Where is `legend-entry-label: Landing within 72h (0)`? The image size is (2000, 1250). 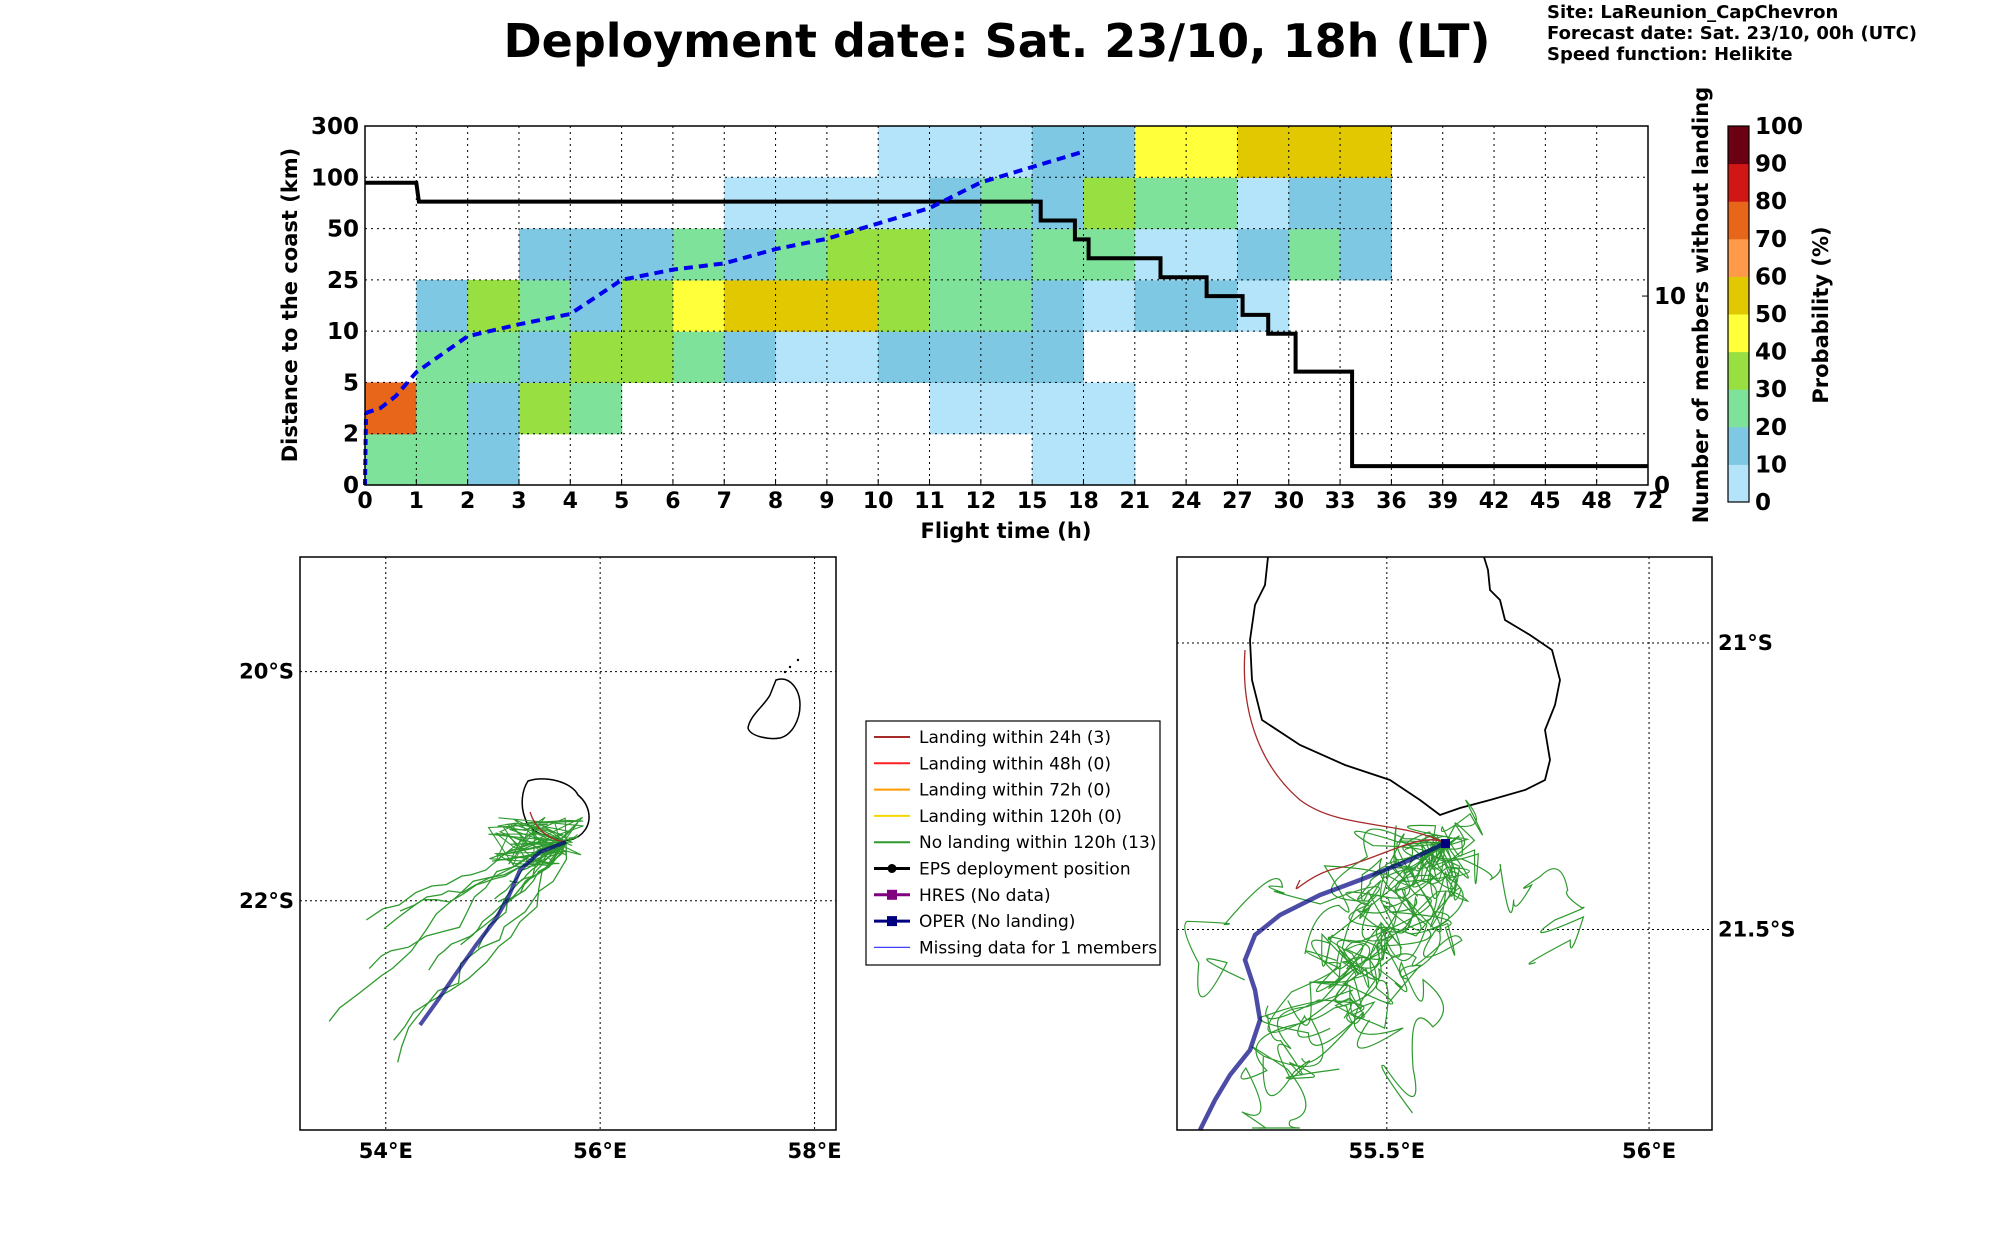 legend-entry-label: Landing within 72h (0) is located at coordinates (1015, 791).